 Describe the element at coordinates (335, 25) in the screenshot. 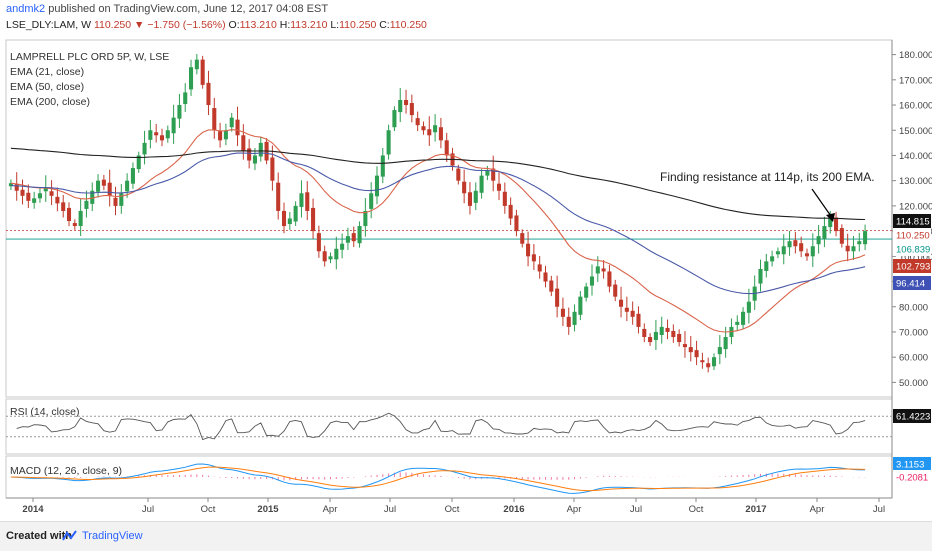

I see `low-label: L:` at that location.